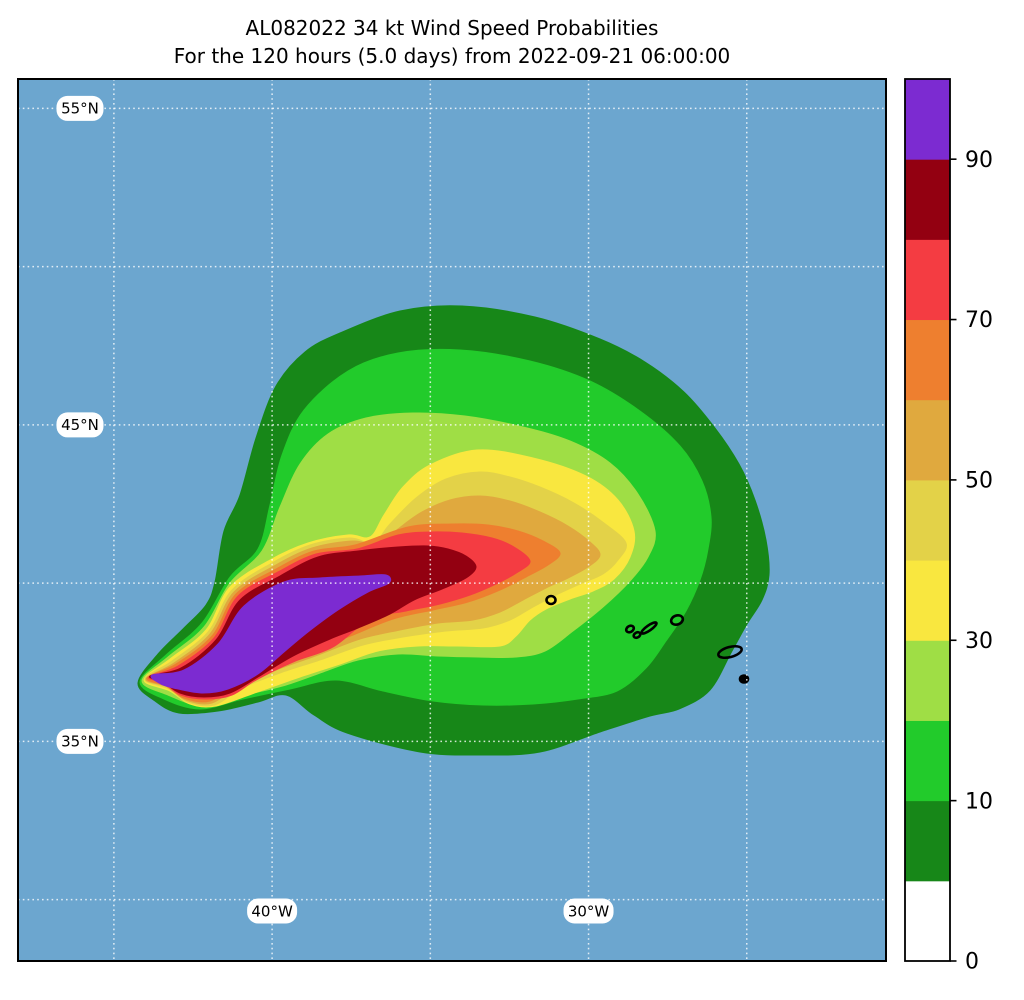 Image resolution: width=1024 pixels, height=1000 pixels. I want to click on contour-90pct, so click(271, 634).